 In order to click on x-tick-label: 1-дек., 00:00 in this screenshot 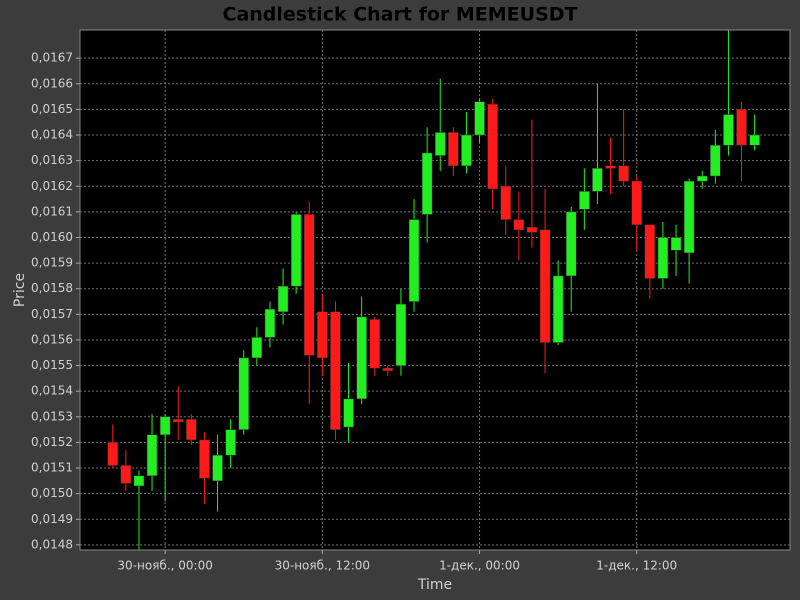, I will do `click(479, 566)`.